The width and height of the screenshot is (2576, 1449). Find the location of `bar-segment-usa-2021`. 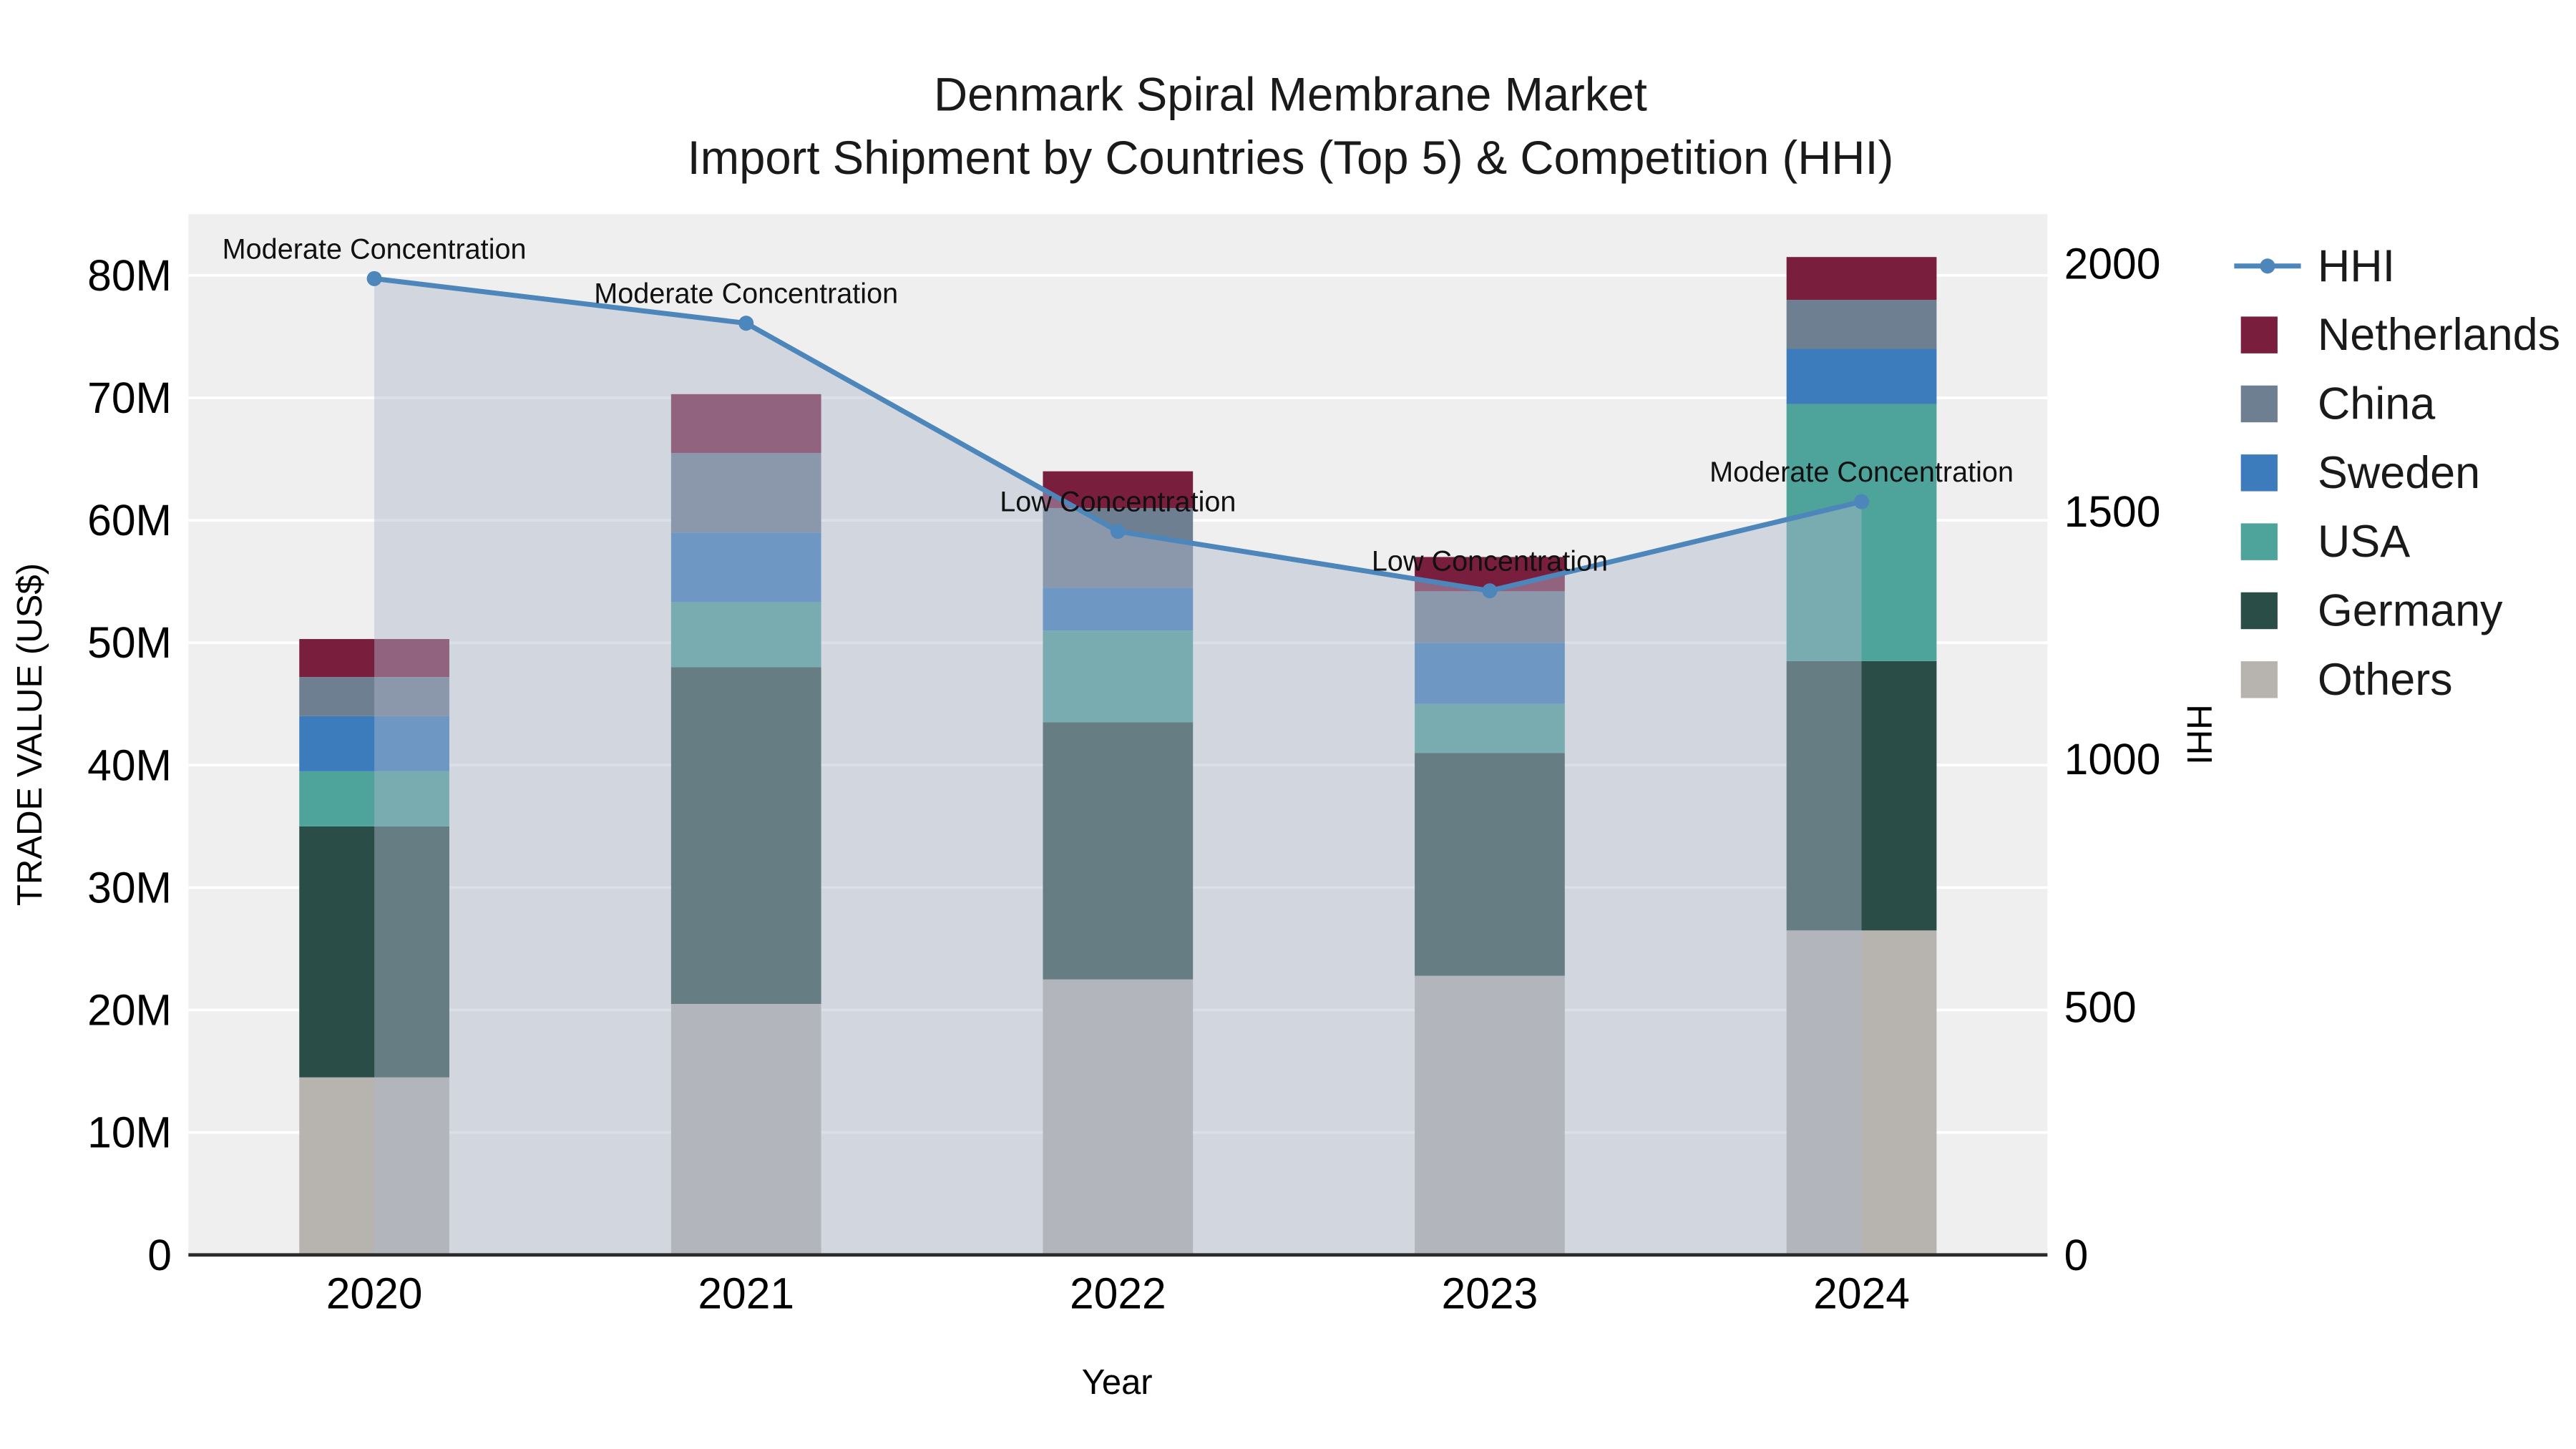

bar-segment-usa-2021 is located at coordinates (745, 635).